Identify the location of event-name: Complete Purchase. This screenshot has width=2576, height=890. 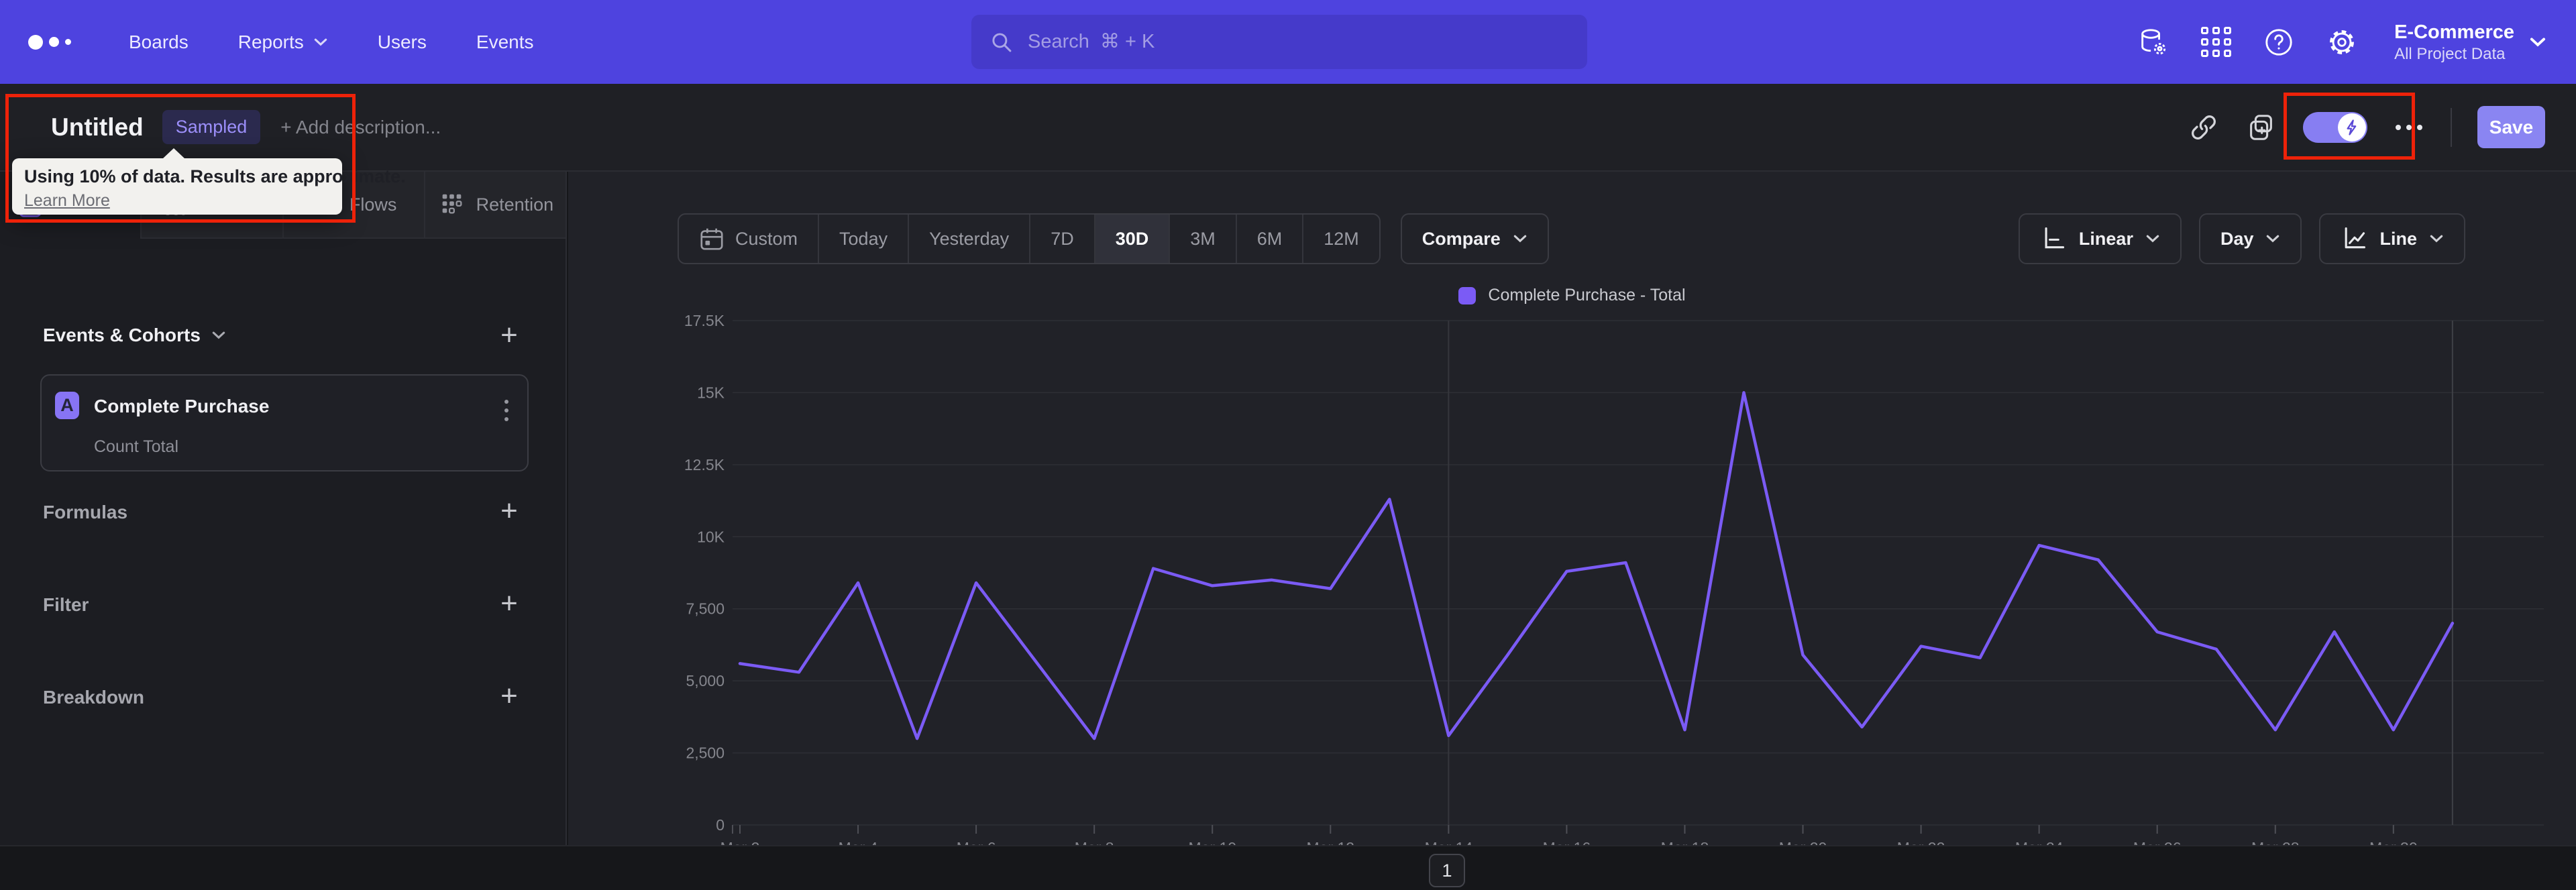
(182, 406).